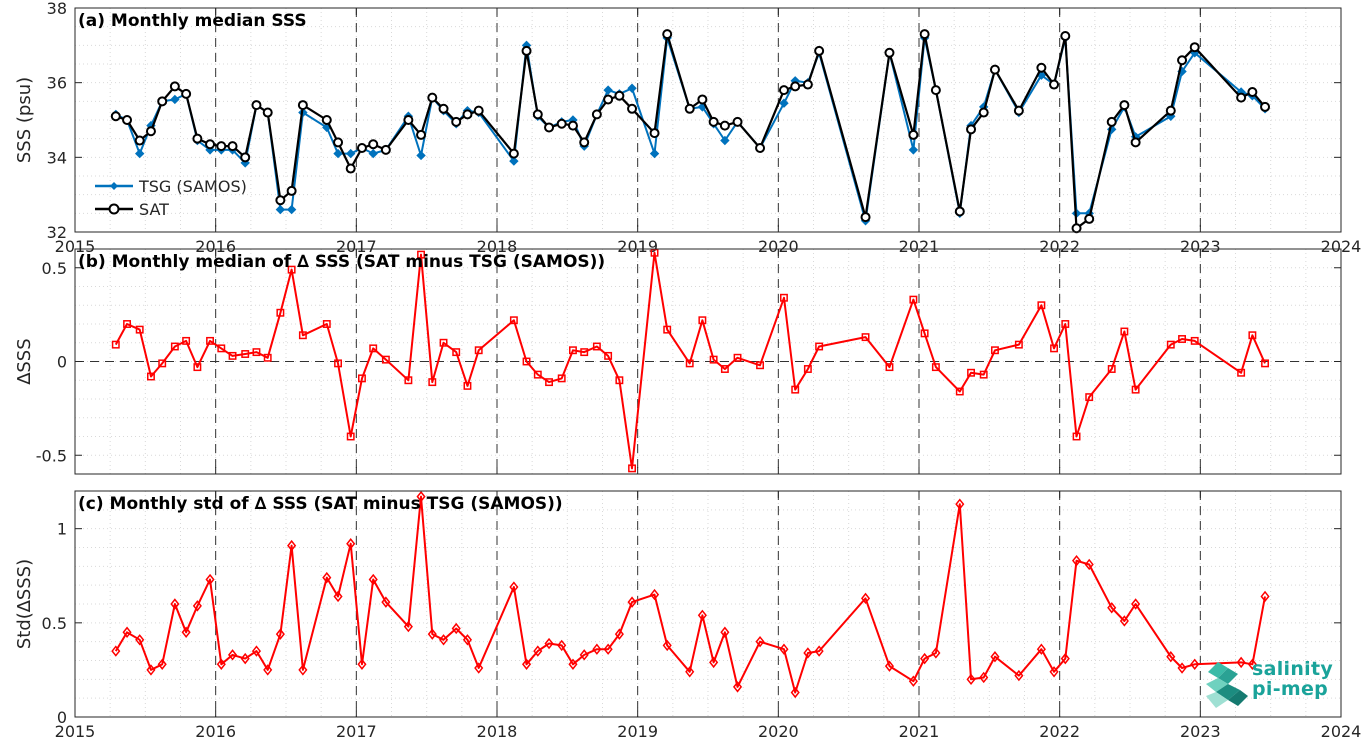 The height and width of the screenshot is (745, 1364). I want to click on y-tick-label: -0.5, so click(51, 455).